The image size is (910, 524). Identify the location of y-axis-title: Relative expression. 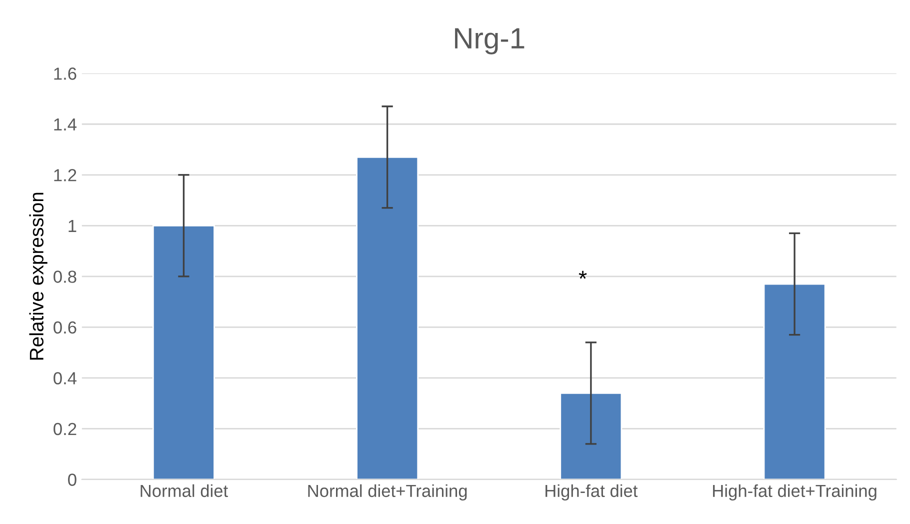
(38, 276).